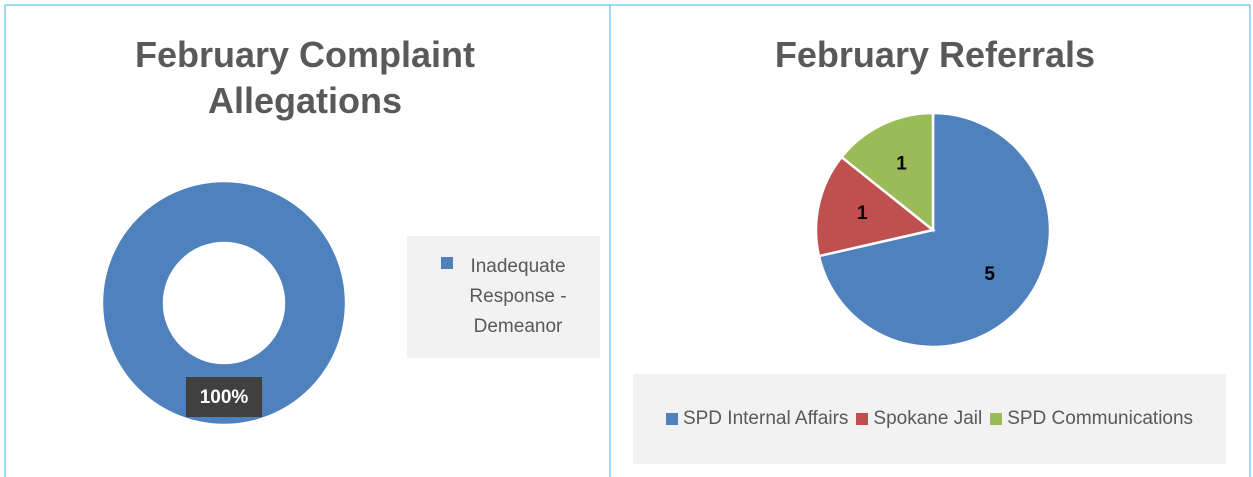 Image resolution: width=1253 pixels, height=477 pixels. Describe the element at coordinates (518, 296) in the screenshot. I see `legend-label: Inadequate Response - Demeanor` at that location.